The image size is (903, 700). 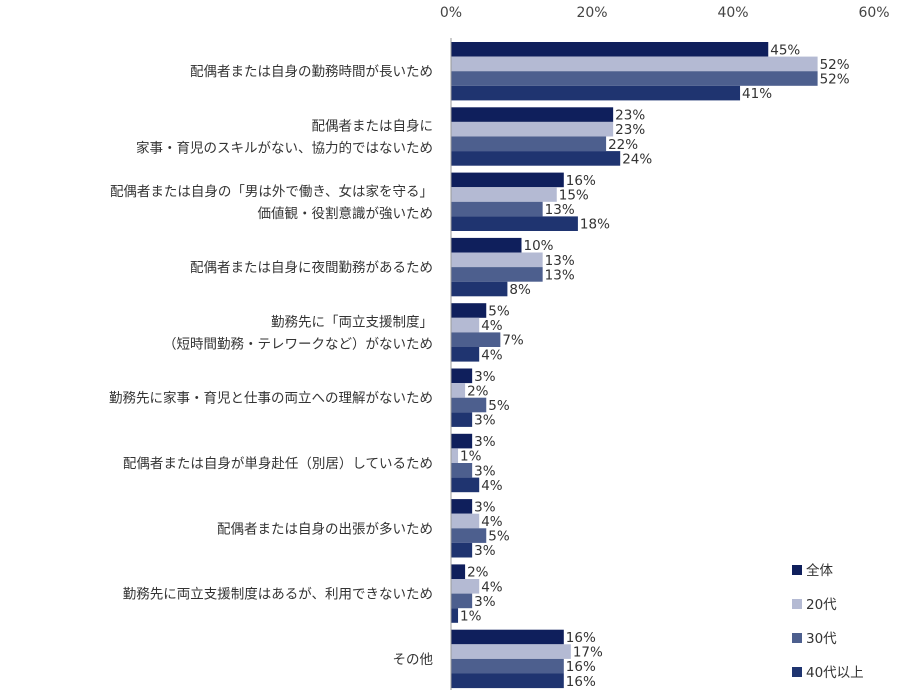 I want to click on x-tick-label: 60%, so click(x=873, y=13).